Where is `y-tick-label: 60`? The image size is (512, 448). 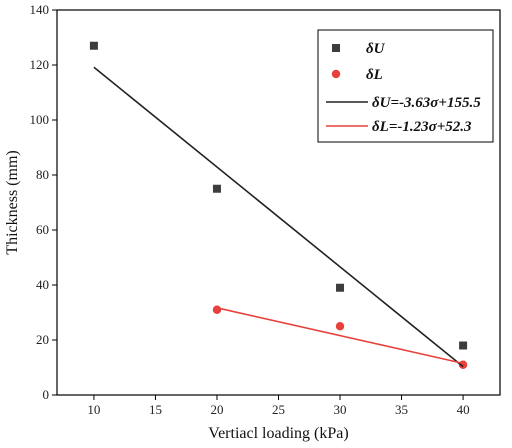 y-tick-label: 60 is located at coordinates (42, 229).